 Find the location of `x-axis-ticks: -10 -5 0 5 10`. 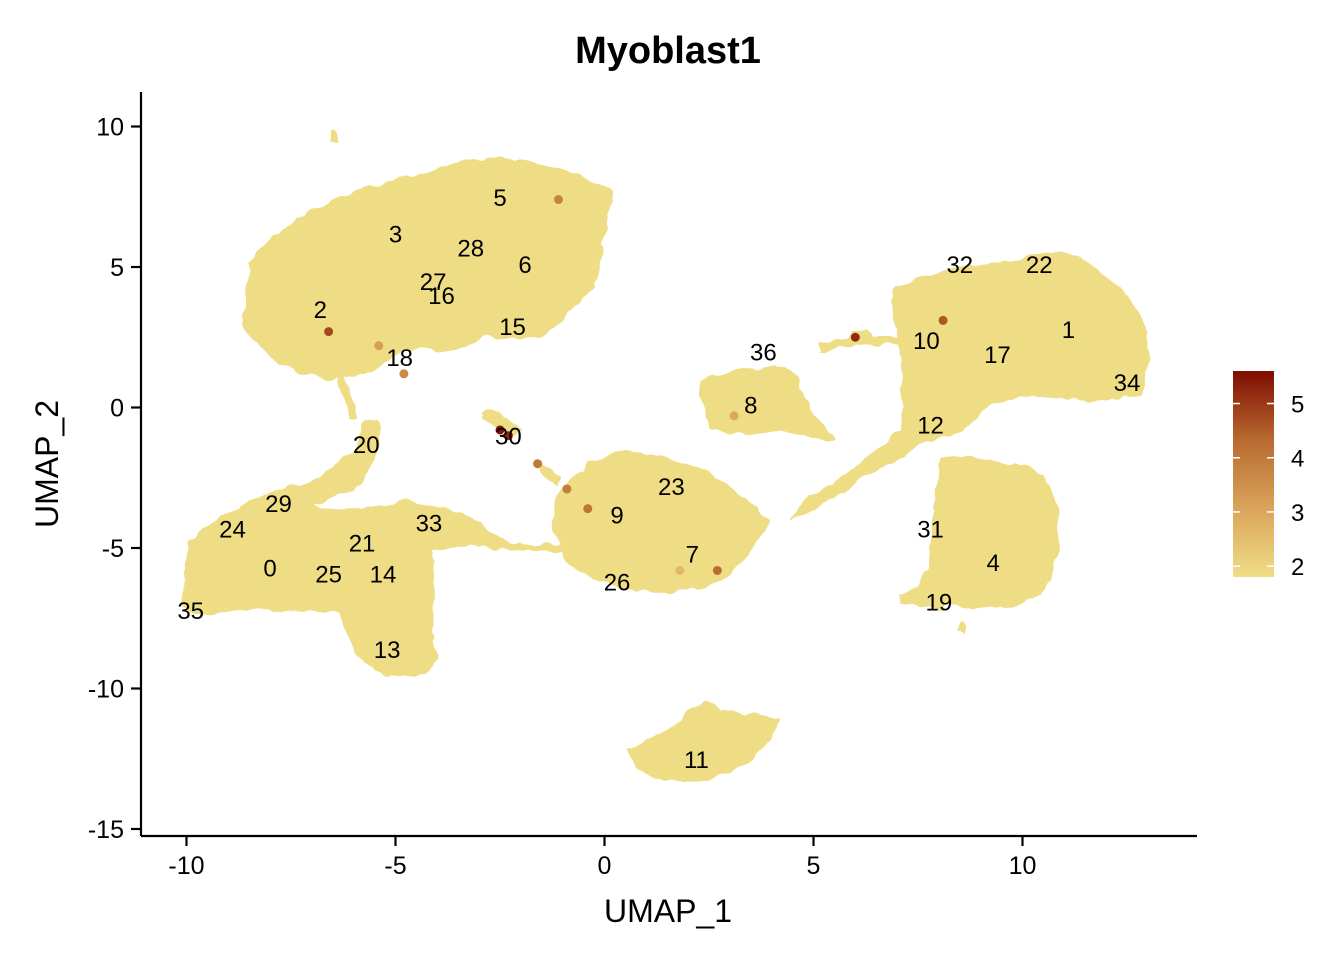

x-axis-ticks: -10 -5 0 5 10 is located at coordinates (602, 858).